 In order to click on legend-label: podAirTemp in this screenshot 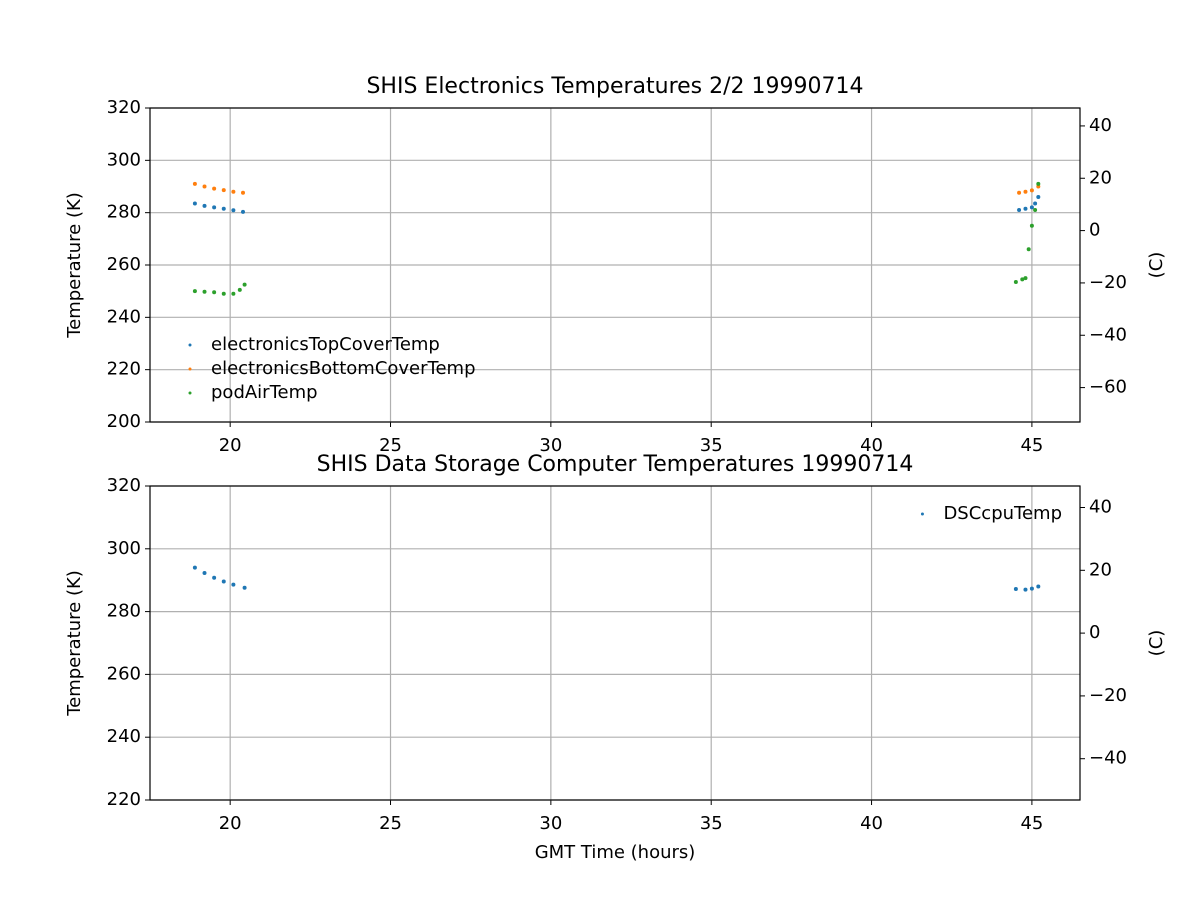, I will do `click(264, 392)`.